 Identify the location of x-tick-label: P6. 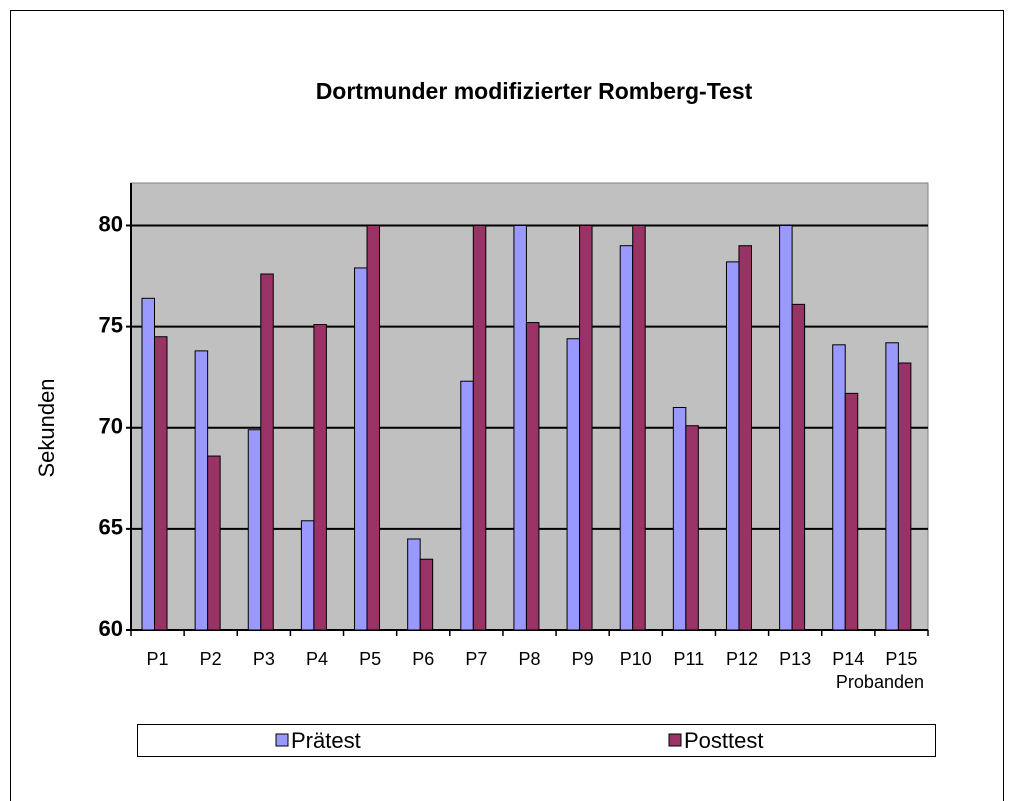
(423, 659).